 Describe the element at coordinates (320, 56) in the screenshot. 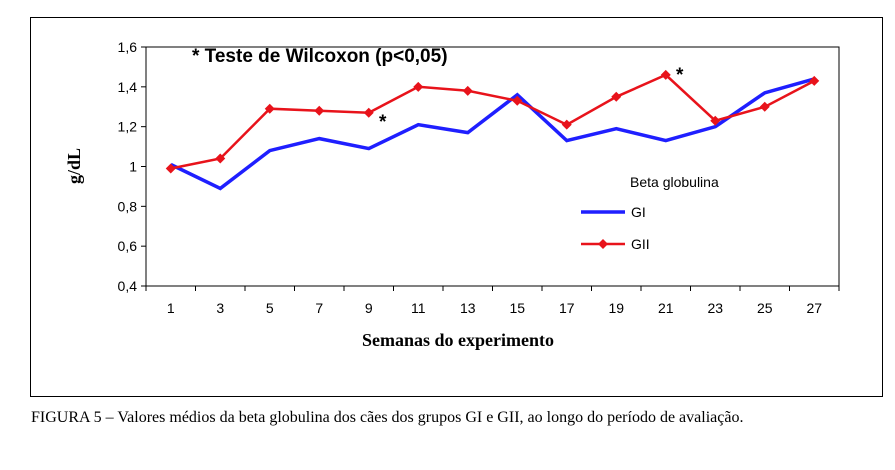

I see `wilcoxon-note: * Teste de Wilcoxon (p<0,05)` at that location.